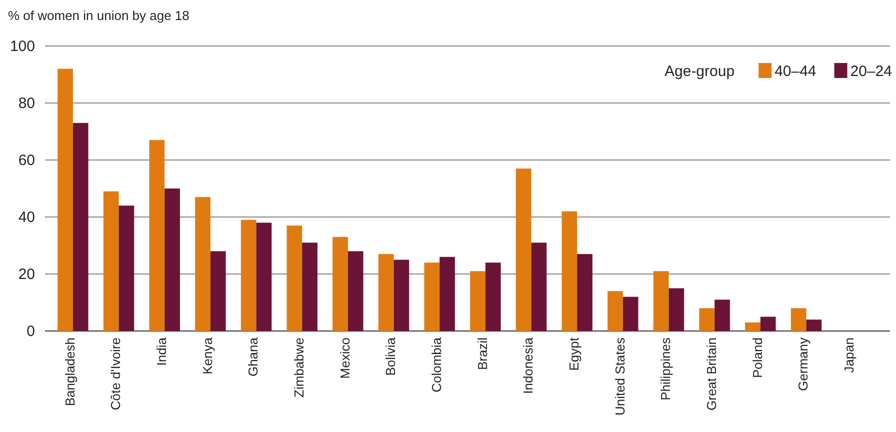 Image resolution: width=896 pixels, height=432 pixels. Describe the element at coordinates (207, 355) in the screenshot. I see `x-tick-label: Kenya` at that location.